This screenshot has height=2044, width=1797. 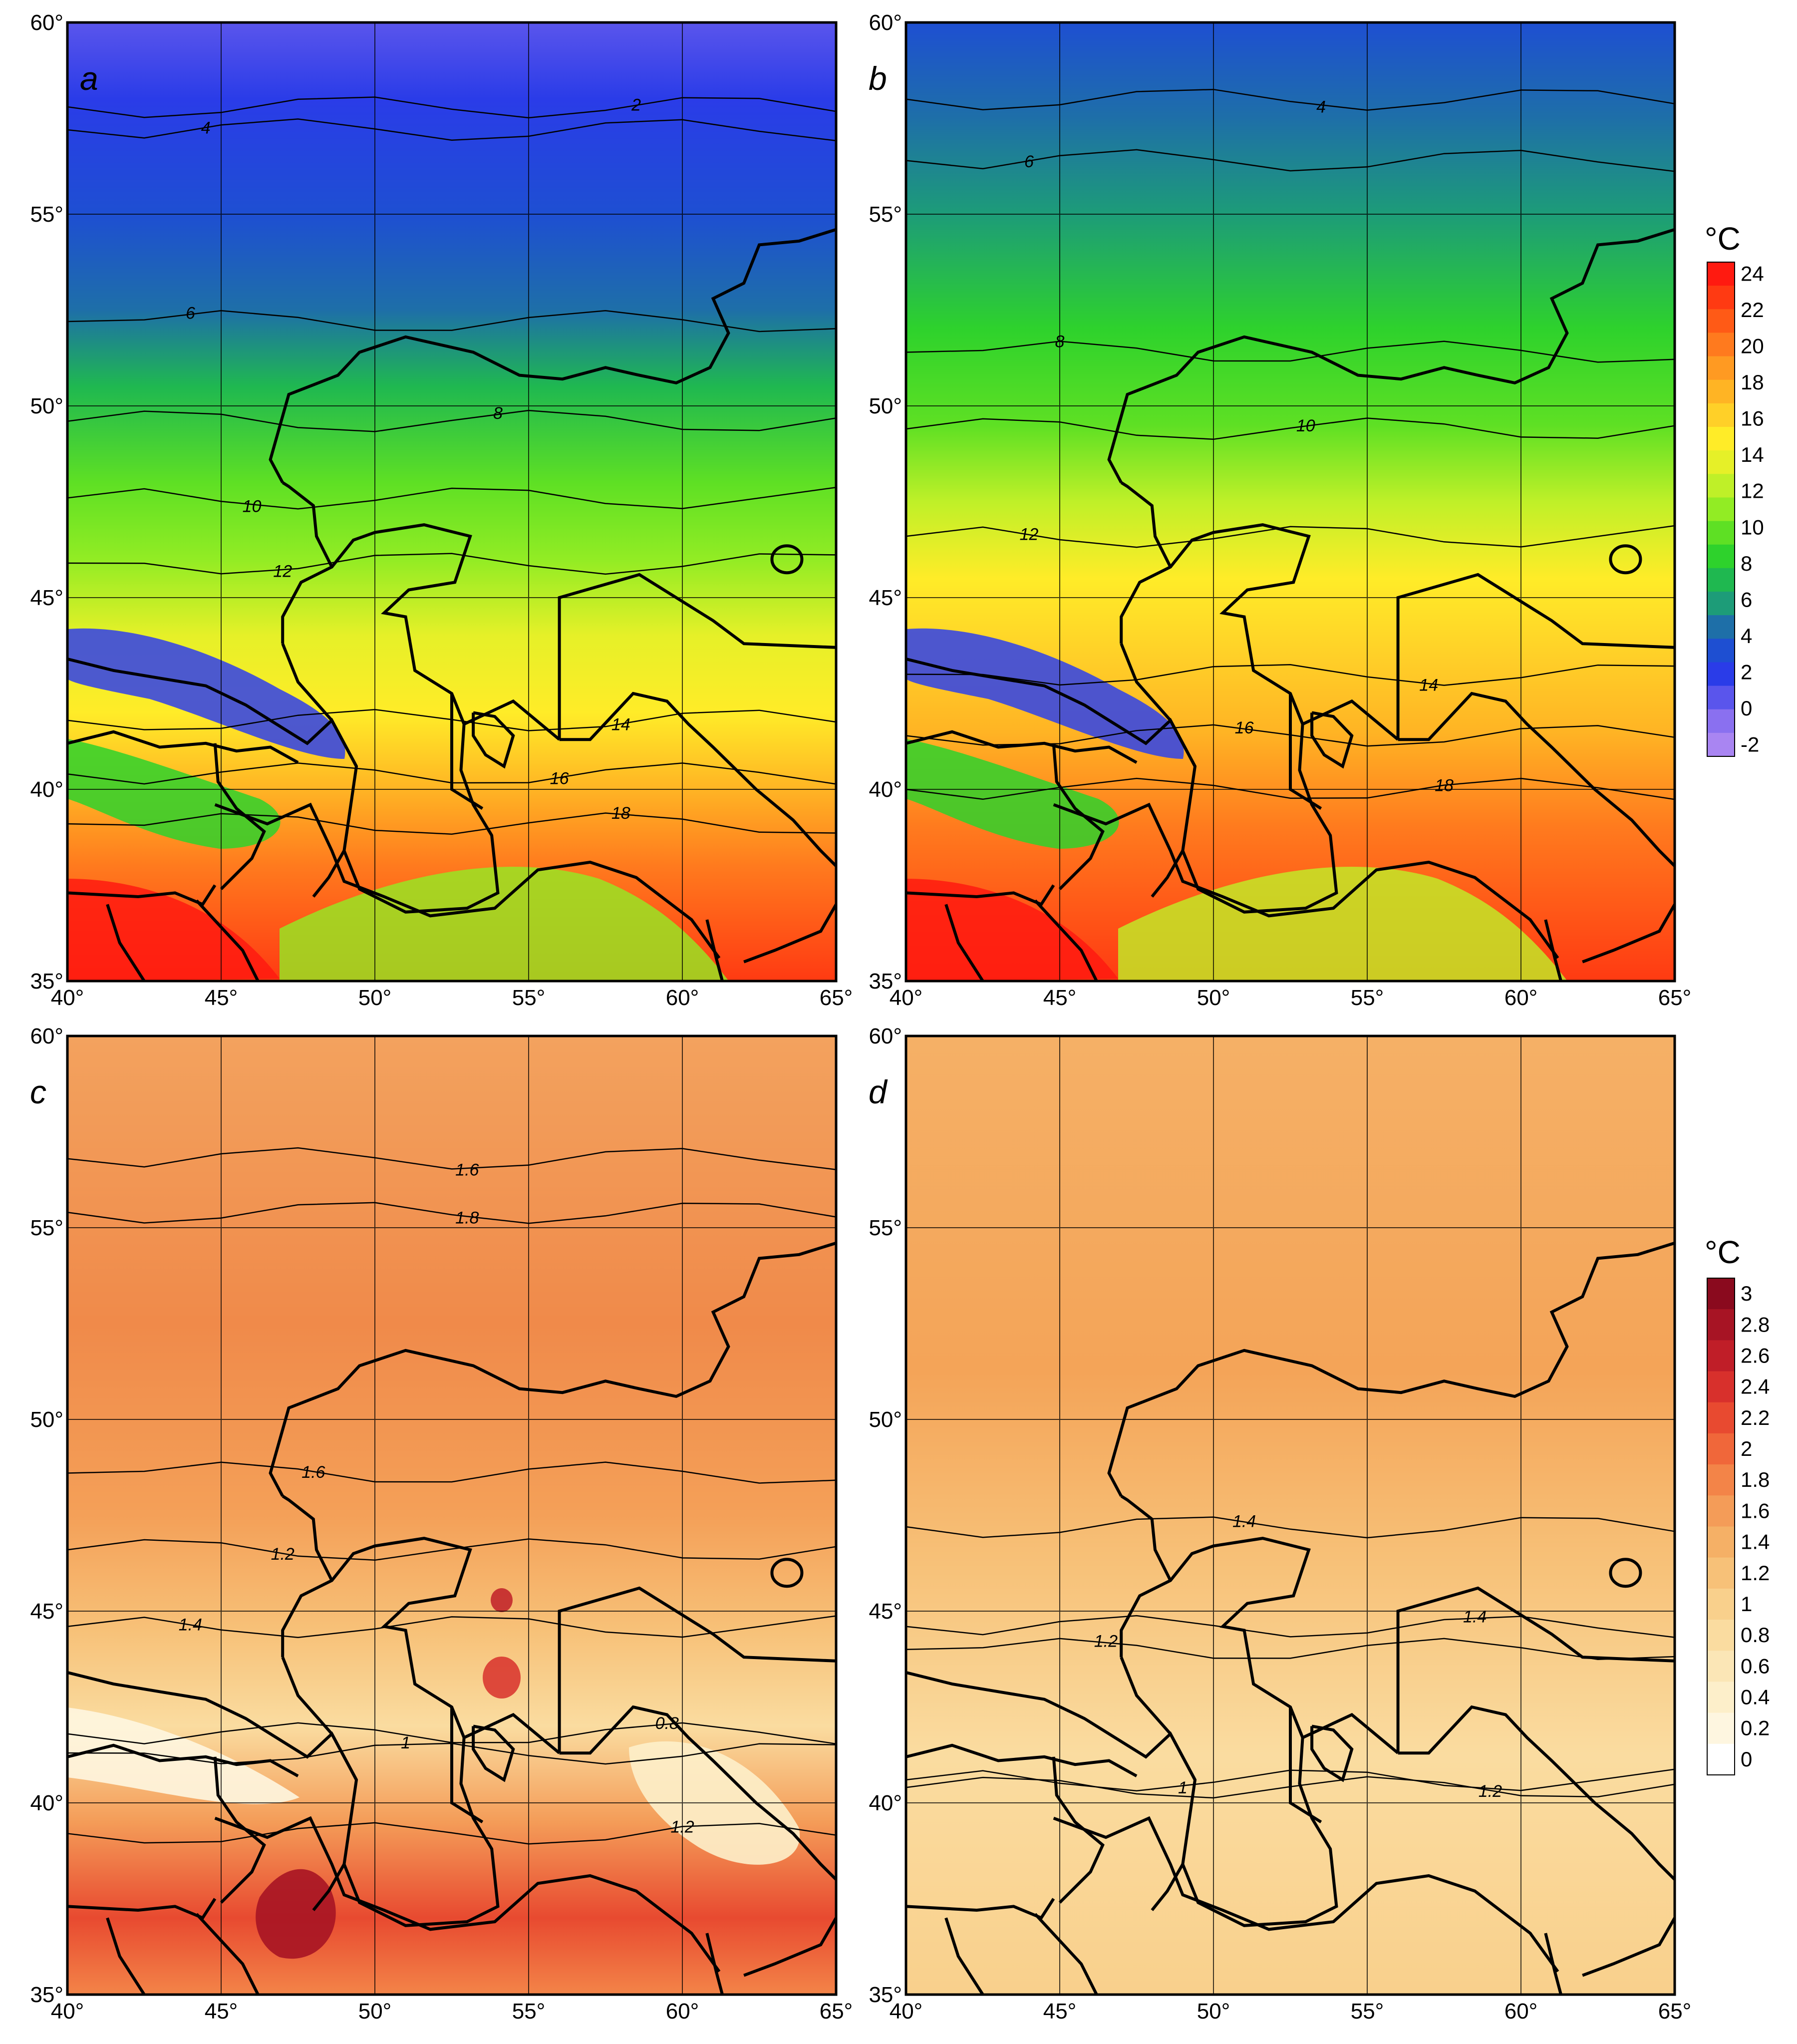 I want to click on colorbar-tick-label: 0.4, so click(x=1755, y=1697).